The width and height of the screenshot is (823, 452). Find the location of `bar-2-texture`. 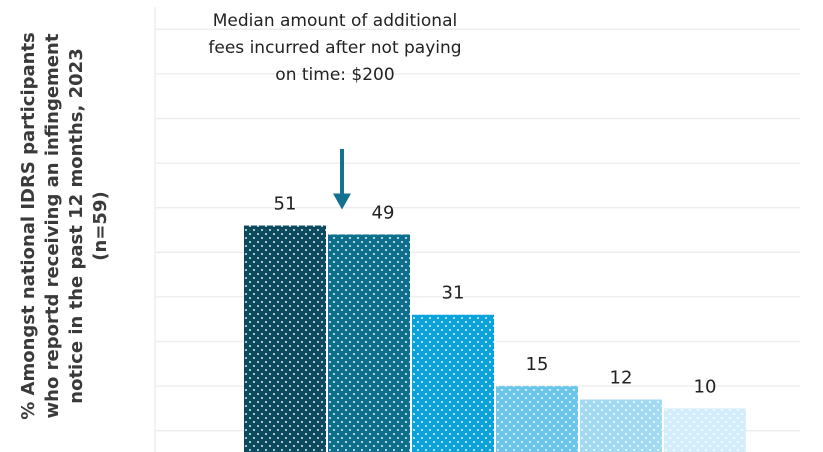

bar-2-texture is located at coordinates (369, 343).